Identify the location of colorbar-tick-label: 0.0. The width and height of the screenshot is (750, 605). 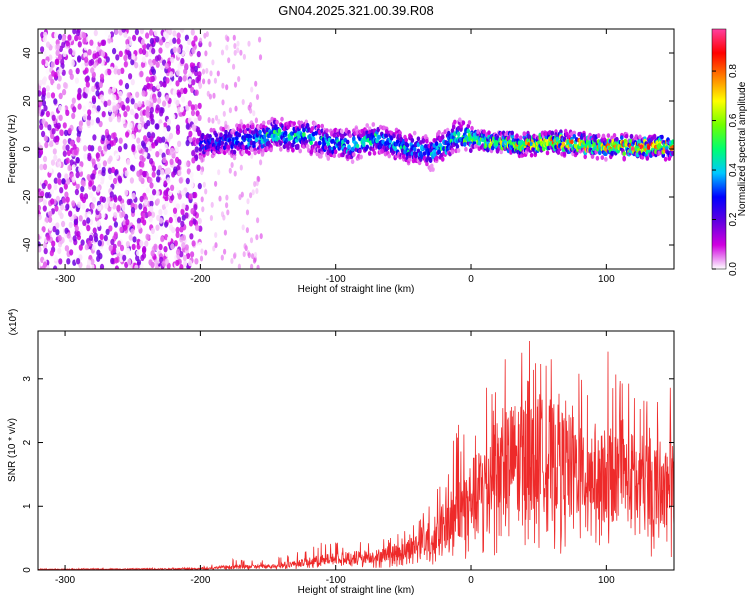
(733, 269).